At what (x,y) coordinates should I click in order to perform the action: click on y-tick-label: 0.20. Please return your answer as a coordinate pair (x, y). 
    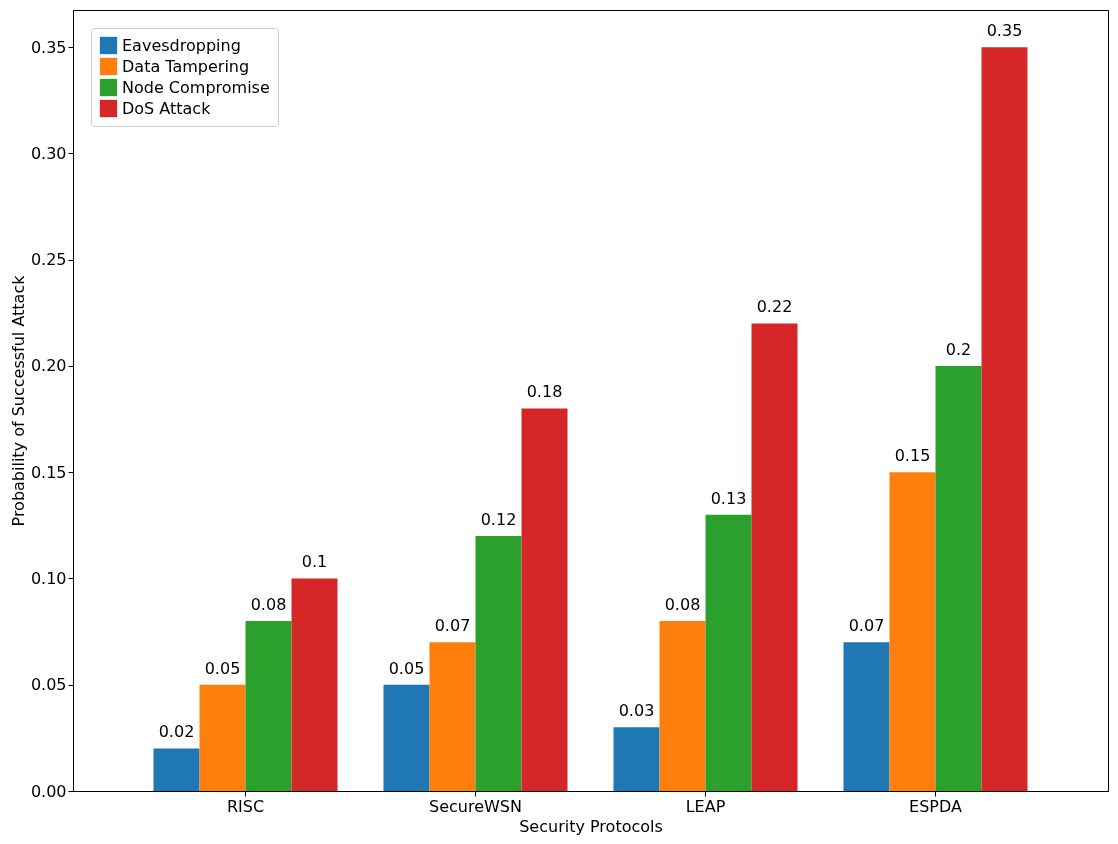
    Looking at the image, I should click on (48, 366).